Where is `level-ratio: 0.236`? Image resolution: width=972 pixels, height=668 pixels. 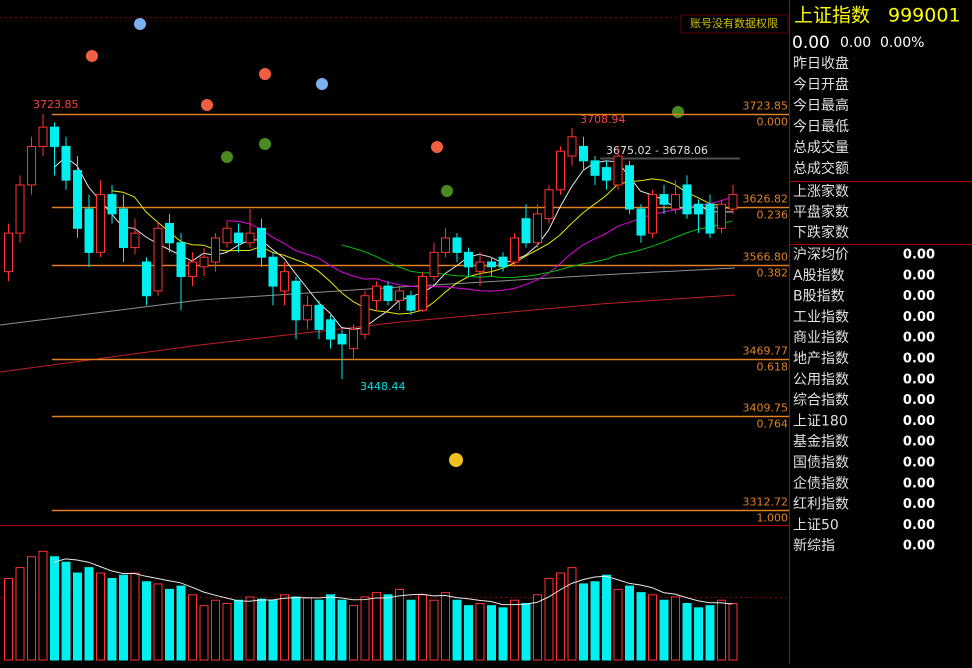
level-ratio: 0.236 is located at coordinates (773, 215).